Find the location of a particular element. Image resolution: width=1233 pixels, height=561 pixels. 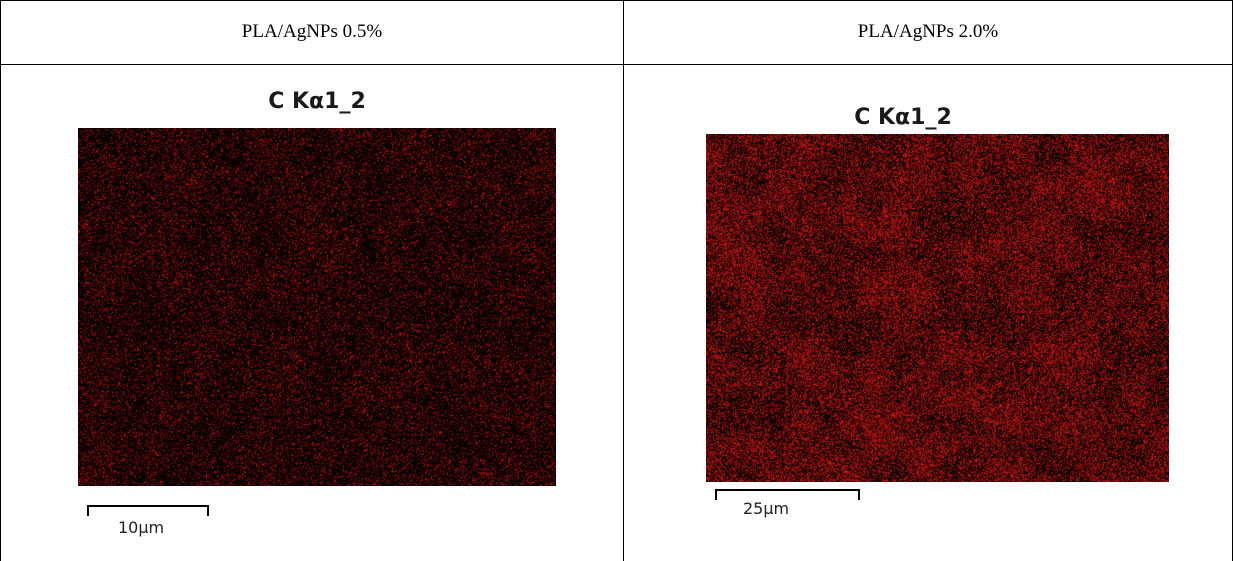

column-header-right: PLA/AgNPs 2.0% is located at coordinates (928, 31).